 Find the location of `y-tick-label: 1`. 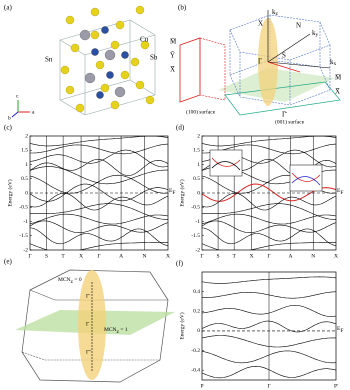

y-tick-label: 1 is located at coordinates (198, 165).